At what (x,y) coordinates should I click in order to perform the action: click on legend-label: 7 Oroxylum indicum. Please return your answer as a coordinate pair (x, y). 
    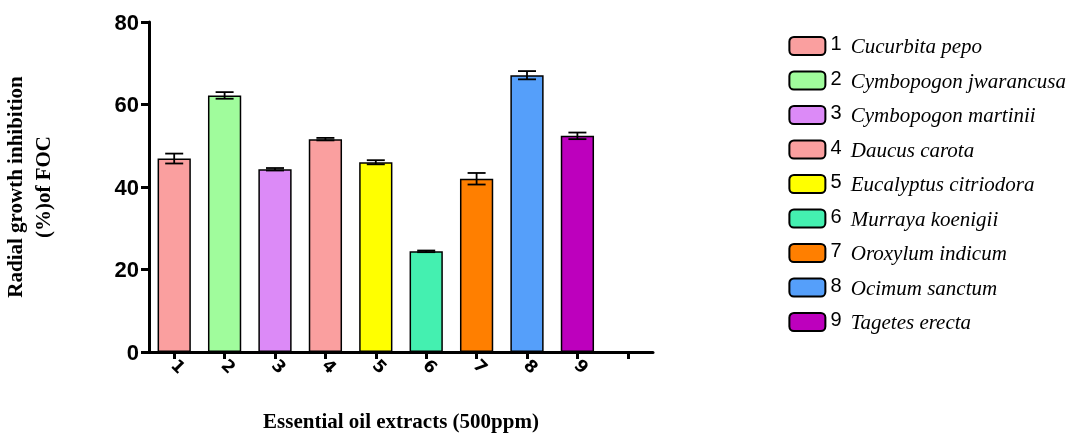
    Looking at the image, I should click on (918, 252).